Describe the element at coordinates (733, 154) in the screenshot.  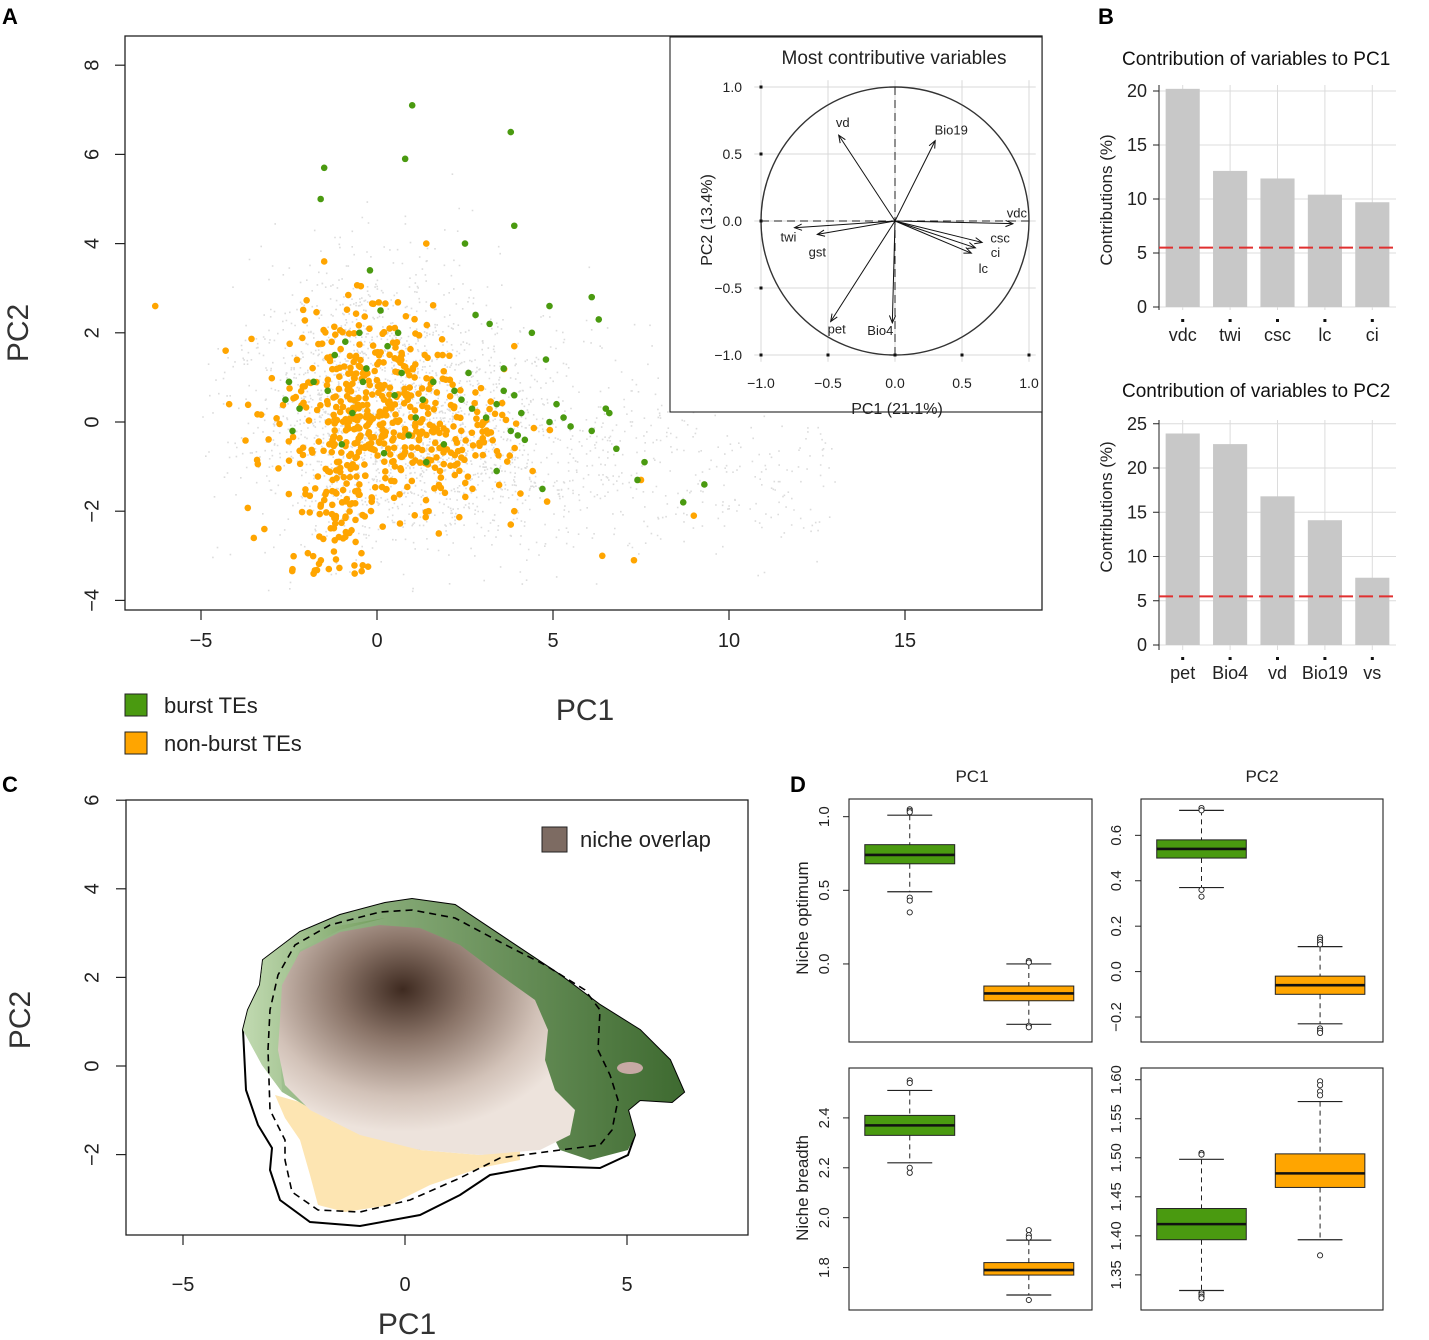
I see `inset-y-tick-label: 0.5` at that location.